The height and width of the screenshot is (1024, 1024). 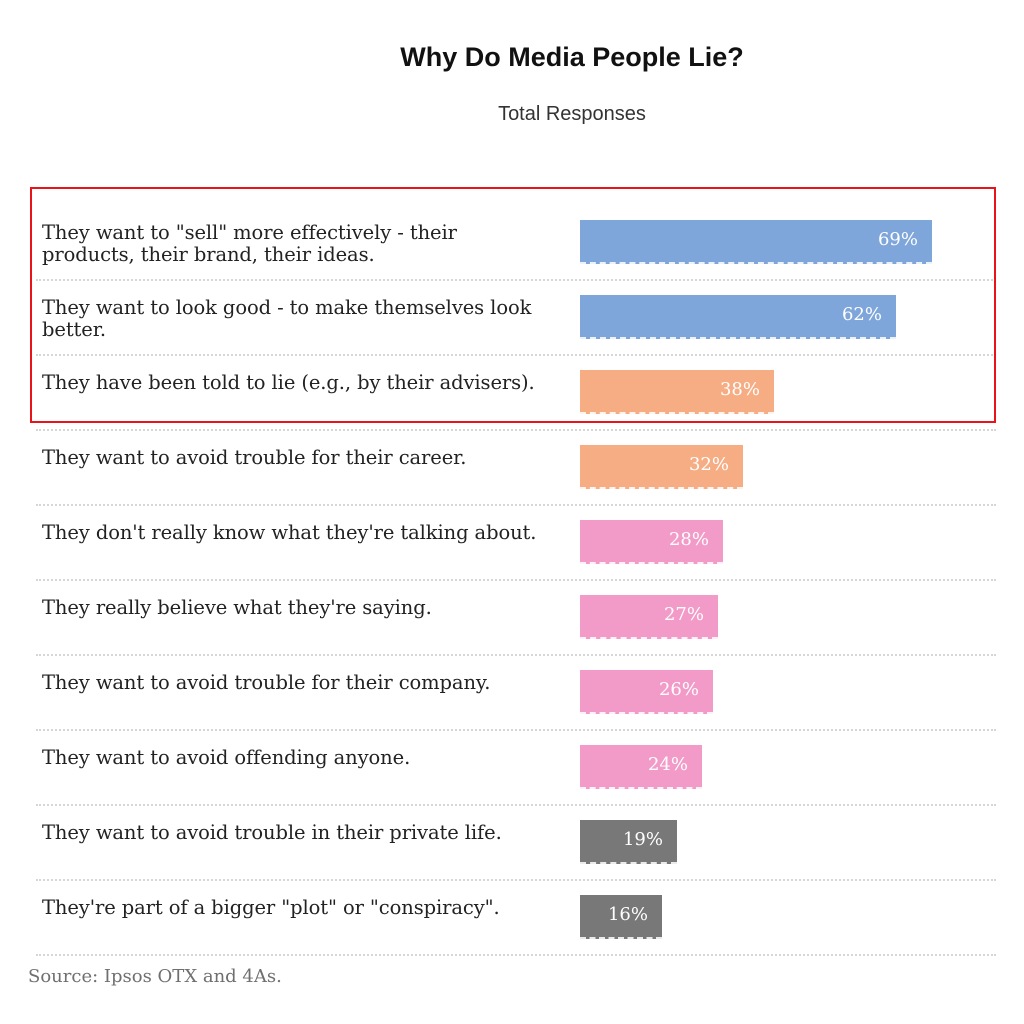 What do you see at coordinates (649, 617) in the screenshot?
I see `bar: 27%` at bounding box center [649, 617].